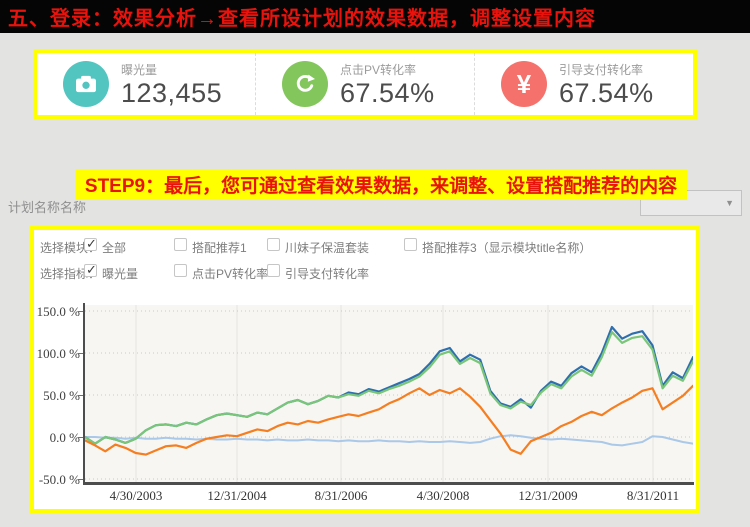 Image resolution: width=750 pixels, height=527 pixels. I want to click on stat-label: 曝光量, so click(139, 69).